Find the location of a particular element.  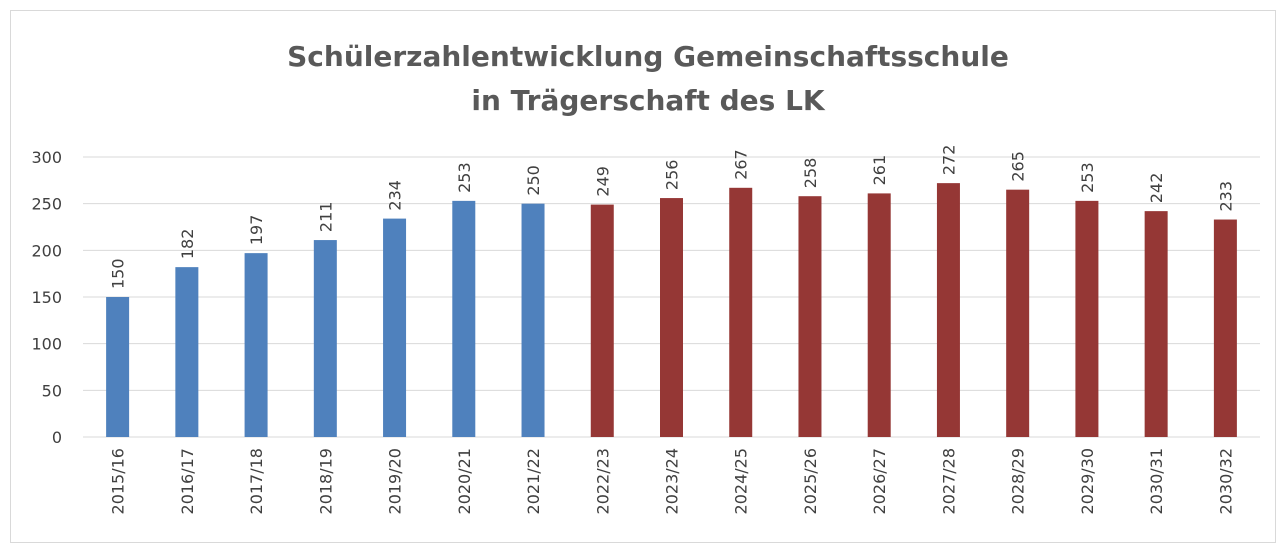

y-tick-label: 50 is located at coordinates (52, 390).